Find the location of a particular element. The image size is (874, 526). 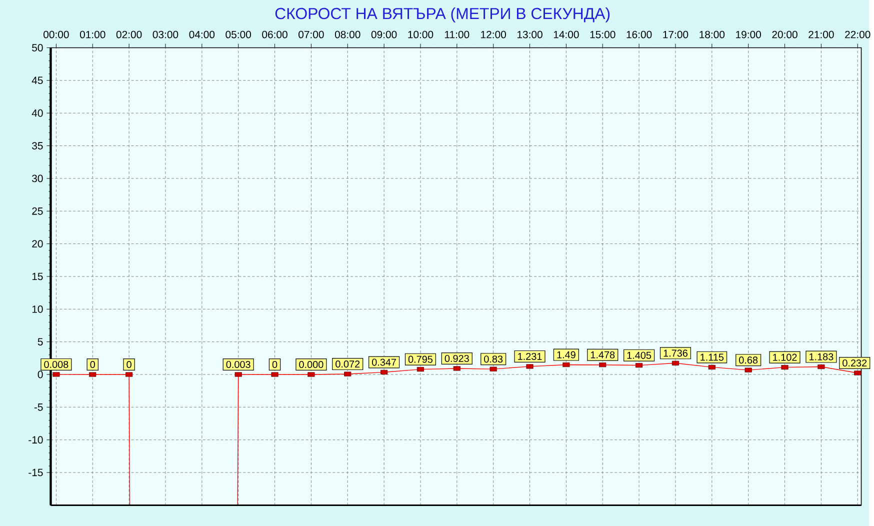

data-label: 0.923 is located at coordinates (456, 358).